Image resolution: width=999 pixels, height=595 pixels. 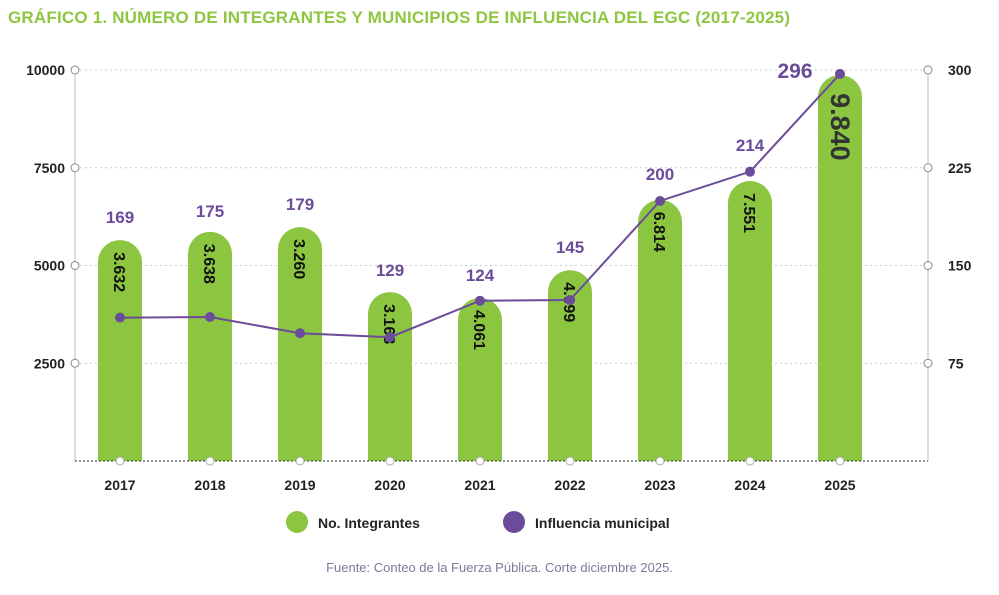 I want to click on x-tick-label: 2024, so click(x=749, y=485).